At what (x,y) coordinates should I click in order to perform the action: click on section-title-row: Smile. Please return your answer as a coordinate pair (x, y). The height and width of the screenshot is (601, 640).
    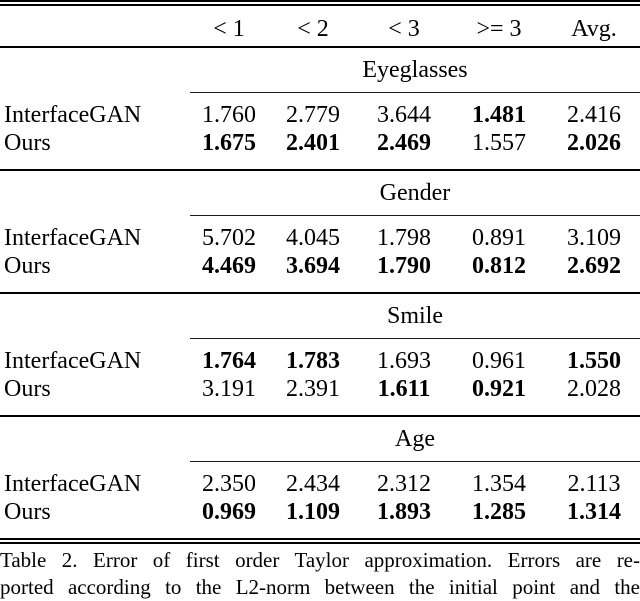
    Looking at the image, I should click on (320, 316).